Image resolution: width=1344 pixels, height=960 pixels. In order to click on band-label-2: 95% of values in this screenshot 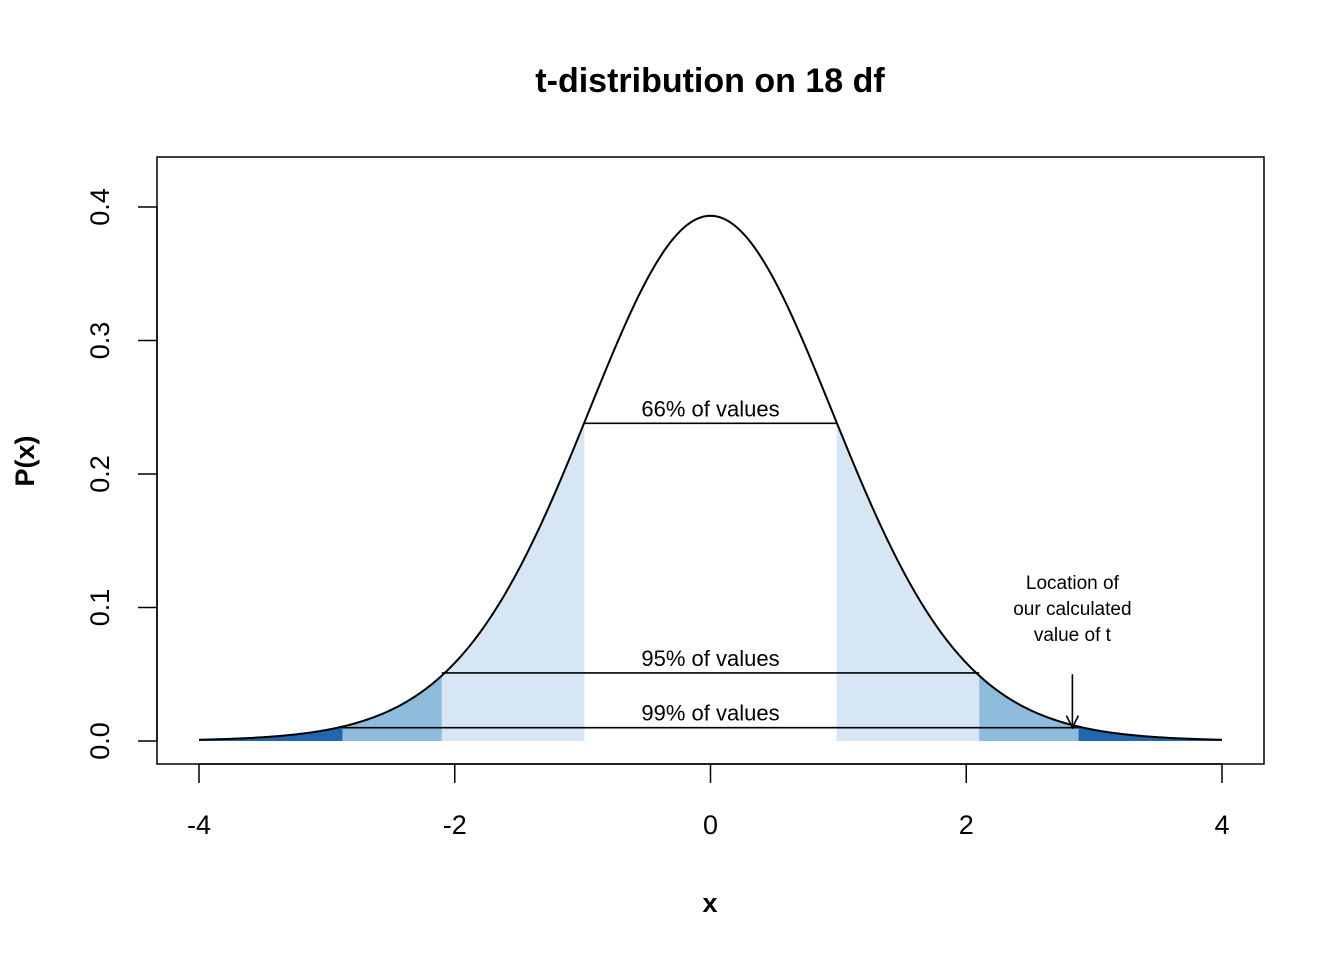, I will do `click(710, 658)`.